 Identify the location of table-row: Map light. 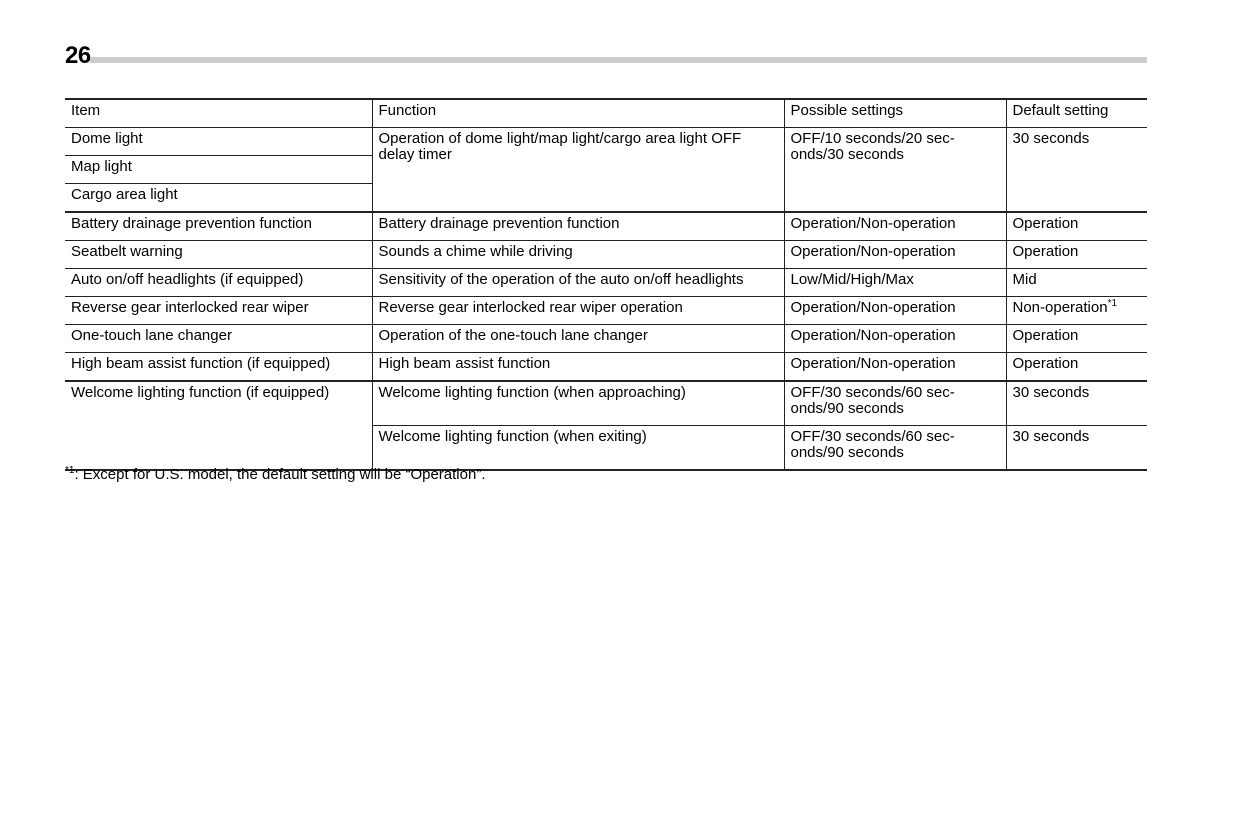
(606, 169).